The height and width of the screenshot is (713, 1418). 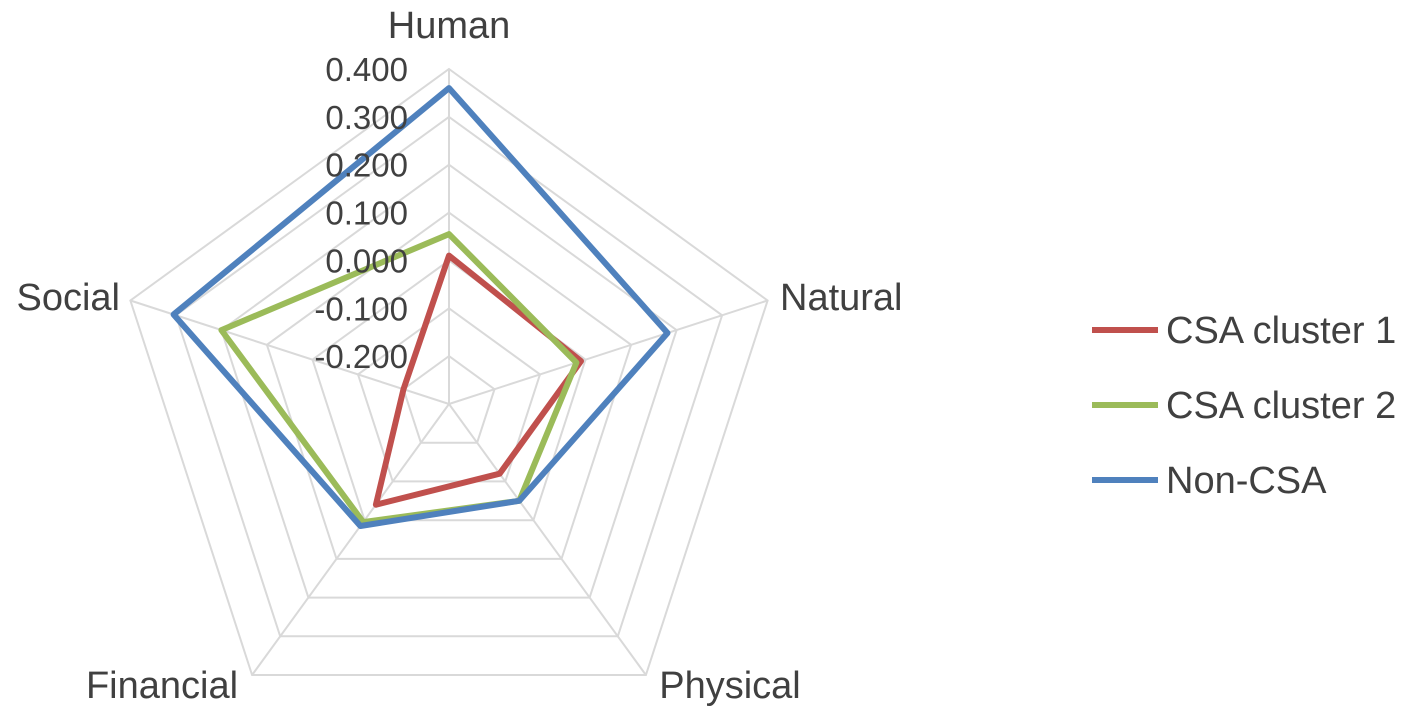 What do you see at coordinates (841, 298) in the screenshot?
I see `axis-label-natural: Natural` at bounding box center [841, 298].